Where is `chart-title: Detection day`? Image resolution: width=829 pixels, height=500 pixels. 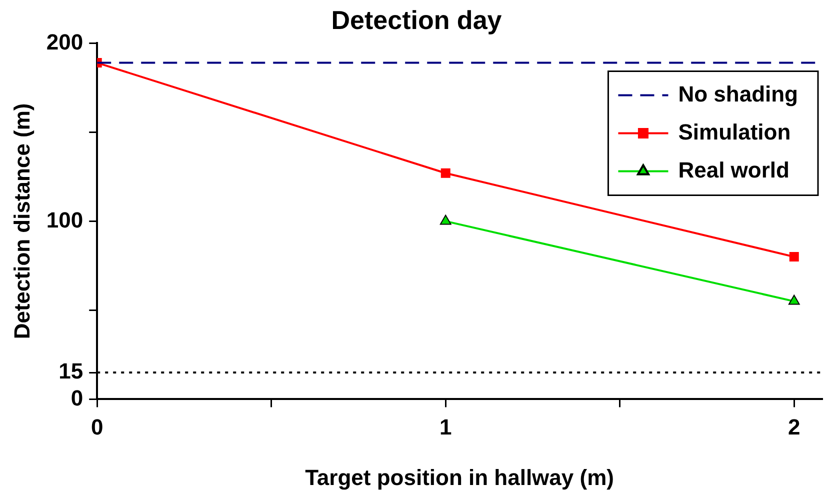 chart-title: Detection day is located at coordinates (416, 19).